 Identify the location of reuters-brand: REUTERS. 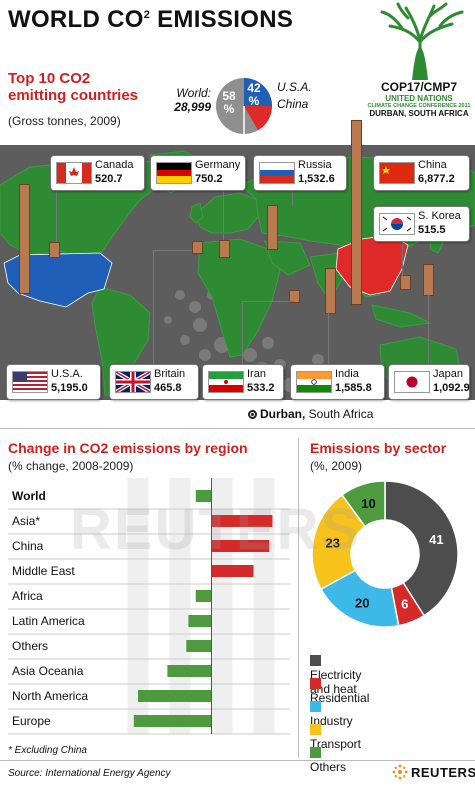
(443, 772).